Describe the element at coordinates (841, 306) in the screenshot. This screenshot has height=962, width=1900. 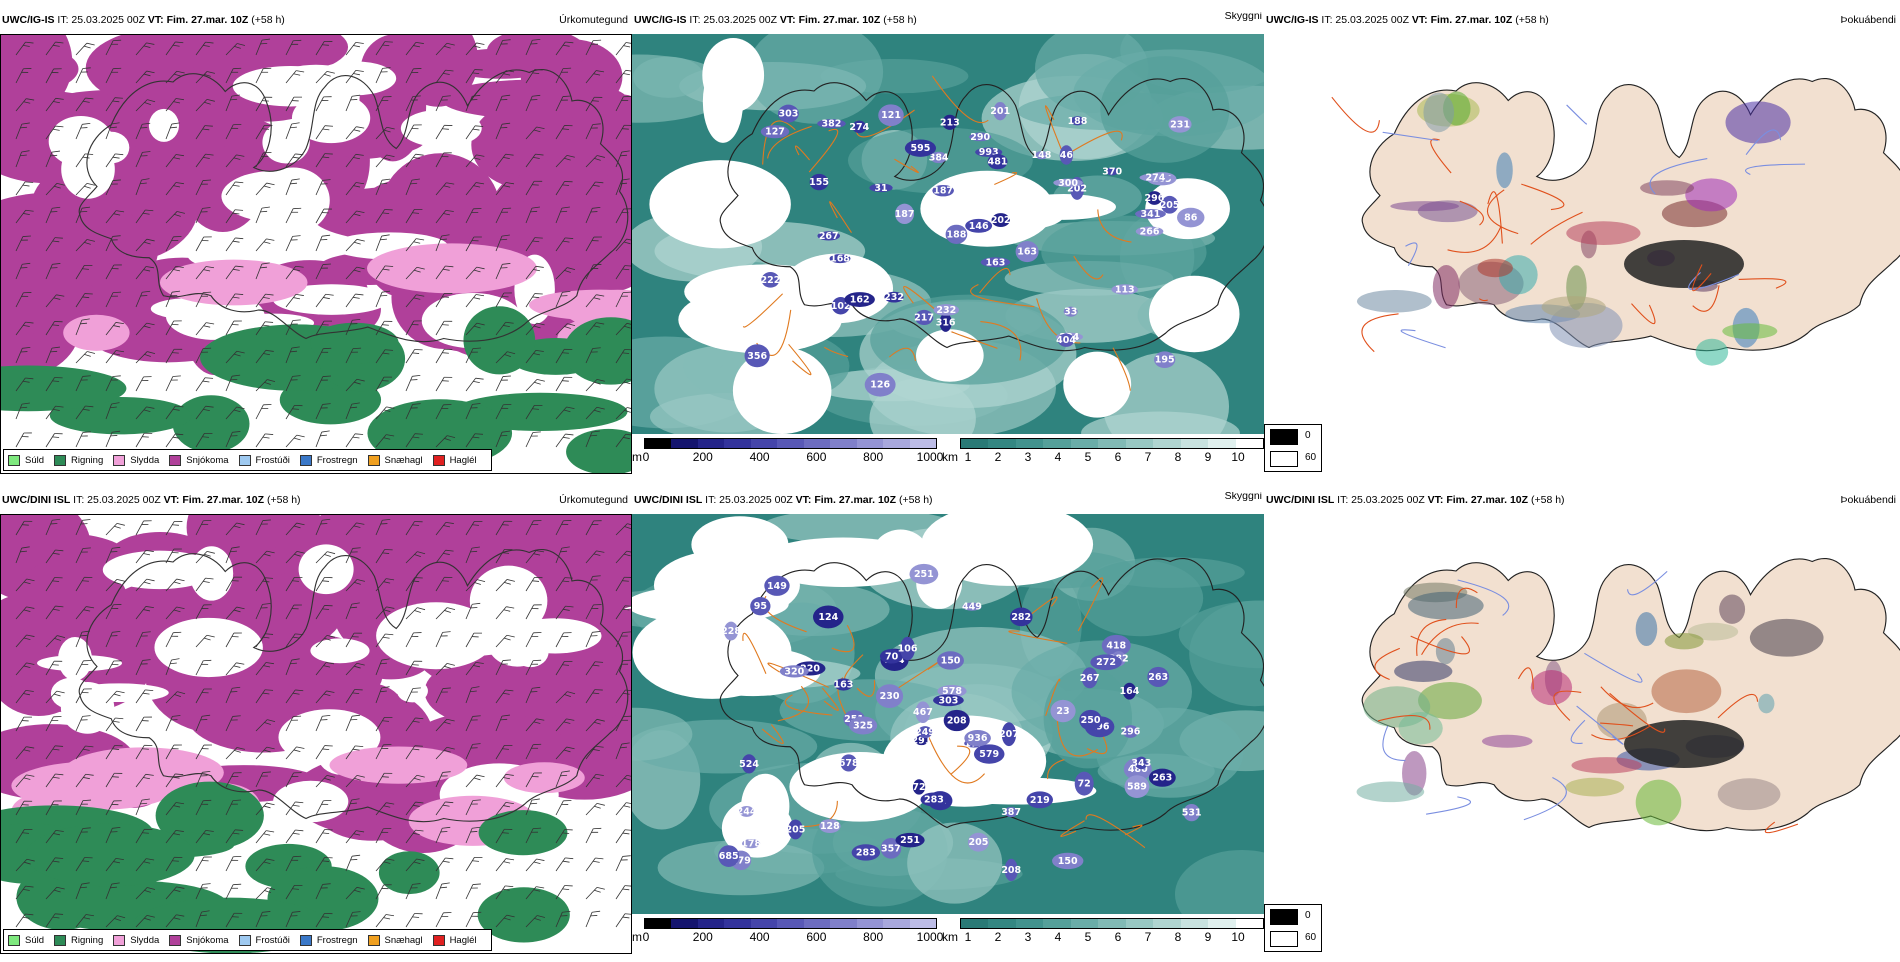
I see `elevation-label: 102` at that location.